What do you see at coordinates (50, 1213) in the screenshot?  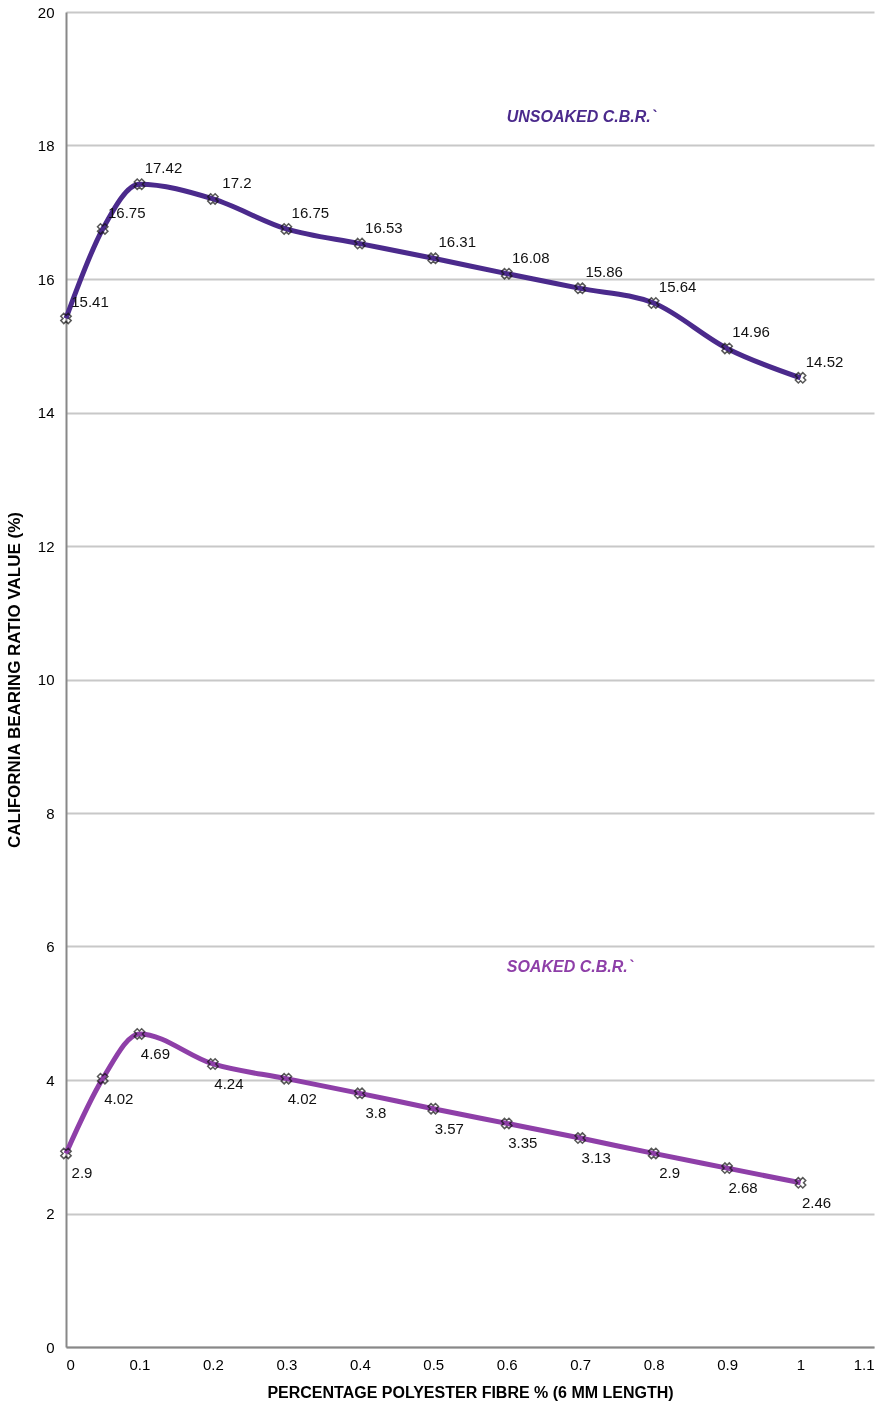 I see `y-tick-label: 2` at bounding box center [50, 1213].